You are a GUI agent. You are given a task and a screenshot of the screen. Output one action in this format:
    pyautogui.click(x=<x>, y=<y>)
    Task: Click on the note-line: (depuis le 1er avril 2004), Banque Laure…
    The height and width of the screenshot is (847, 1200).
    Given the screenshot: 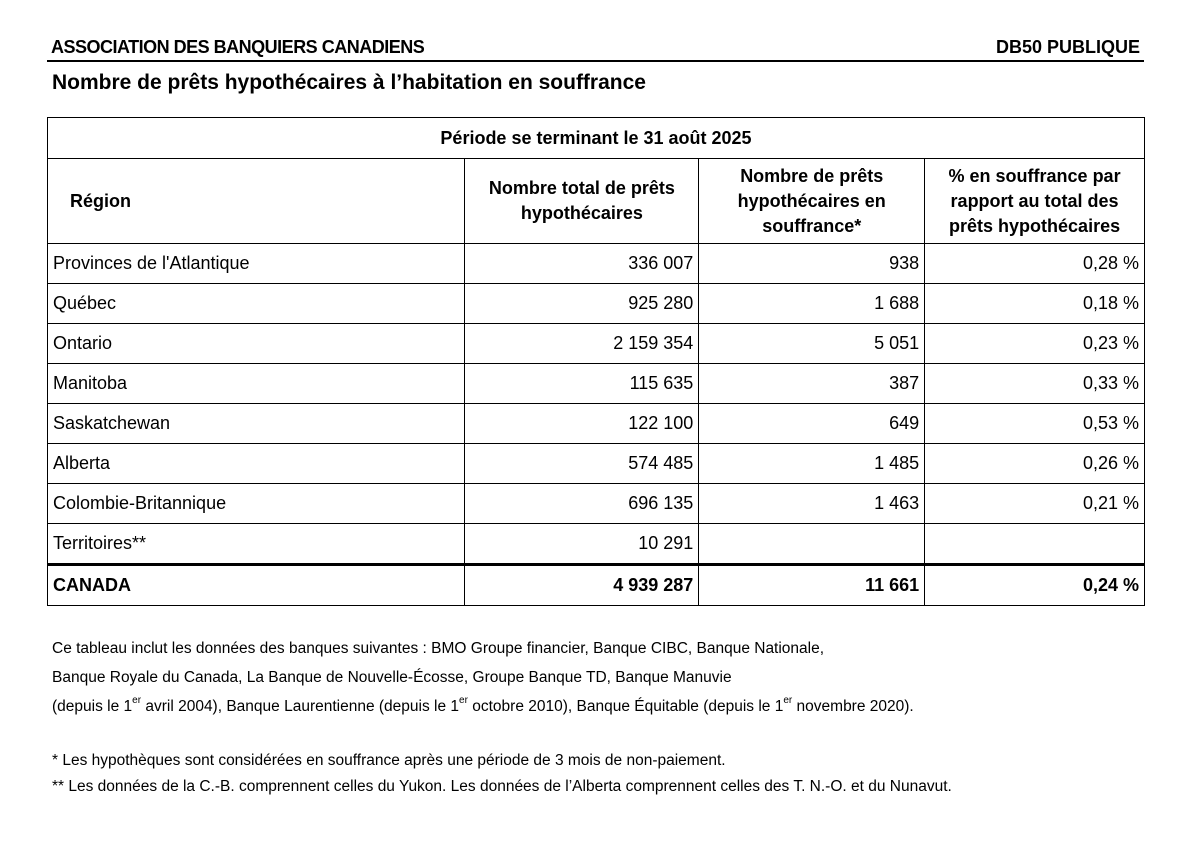 What is the action you would take?
    pyautogui.click(x=483, y=706)
    